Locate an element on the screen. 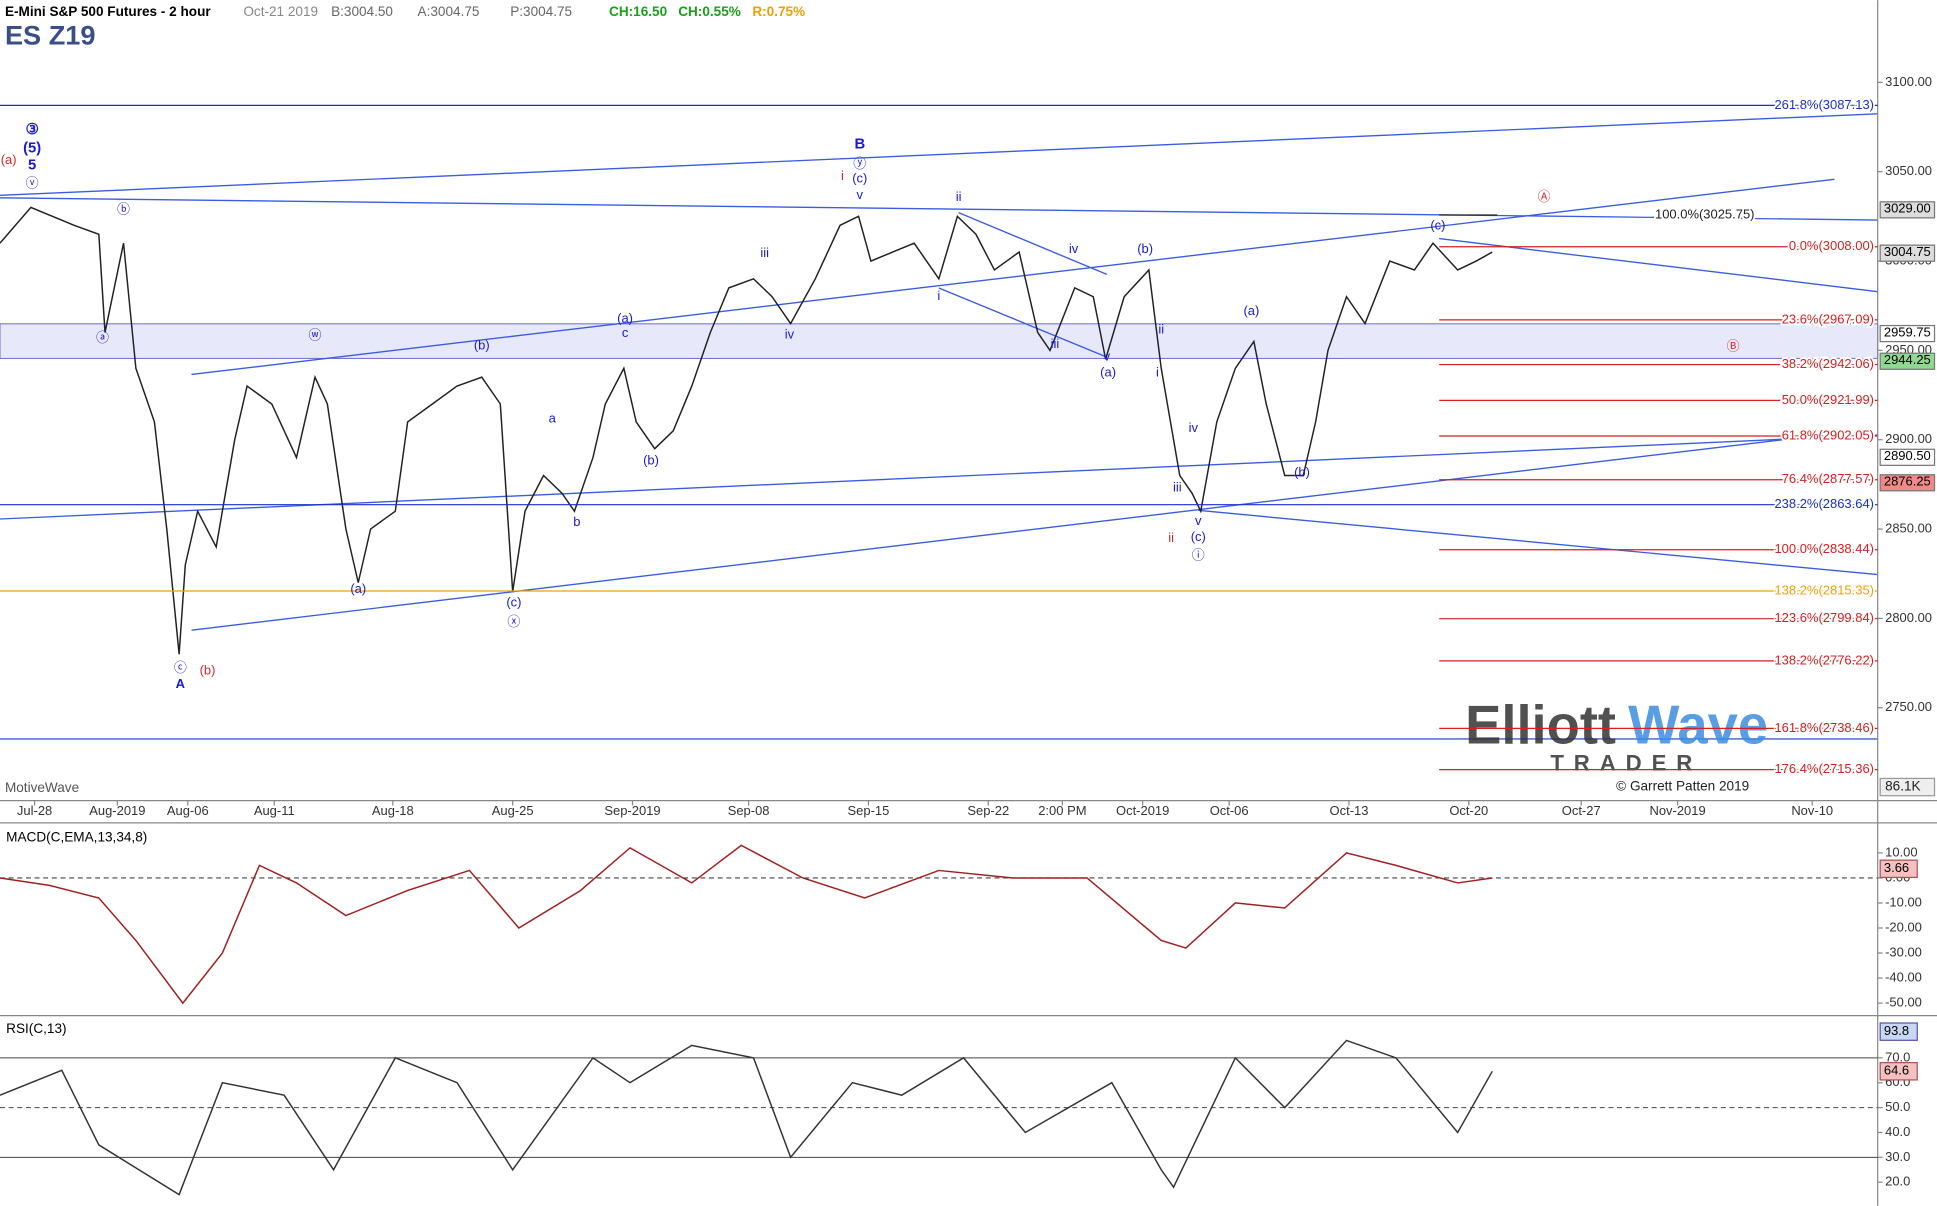 The height and width of the screenshot is (1206, 1937). wave-label: Ⓑ is located at coordinates (1733, 346).